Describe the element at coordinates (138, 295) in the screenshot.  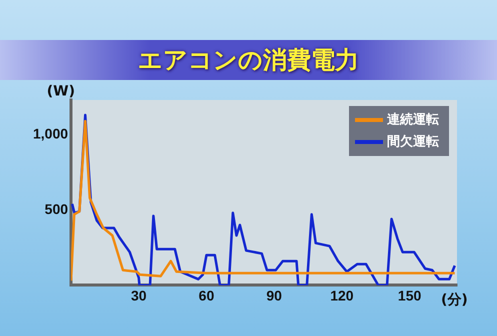
I see `x-tick-label: 30` at that location.